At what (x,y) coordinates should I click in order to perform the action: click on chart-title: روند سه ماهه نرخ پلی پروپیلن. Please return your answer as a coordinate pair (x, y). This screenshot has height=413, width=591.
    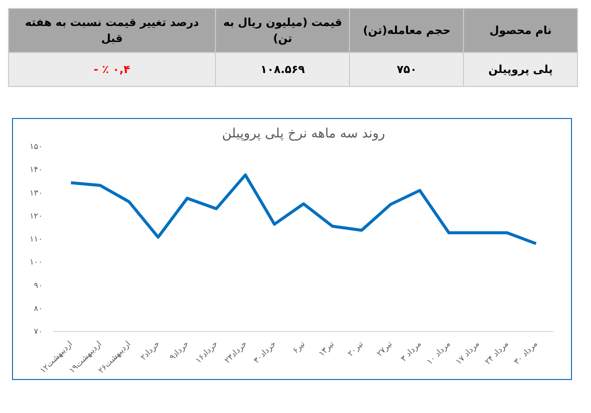
    Looking at the image, I should click on (304, 134).